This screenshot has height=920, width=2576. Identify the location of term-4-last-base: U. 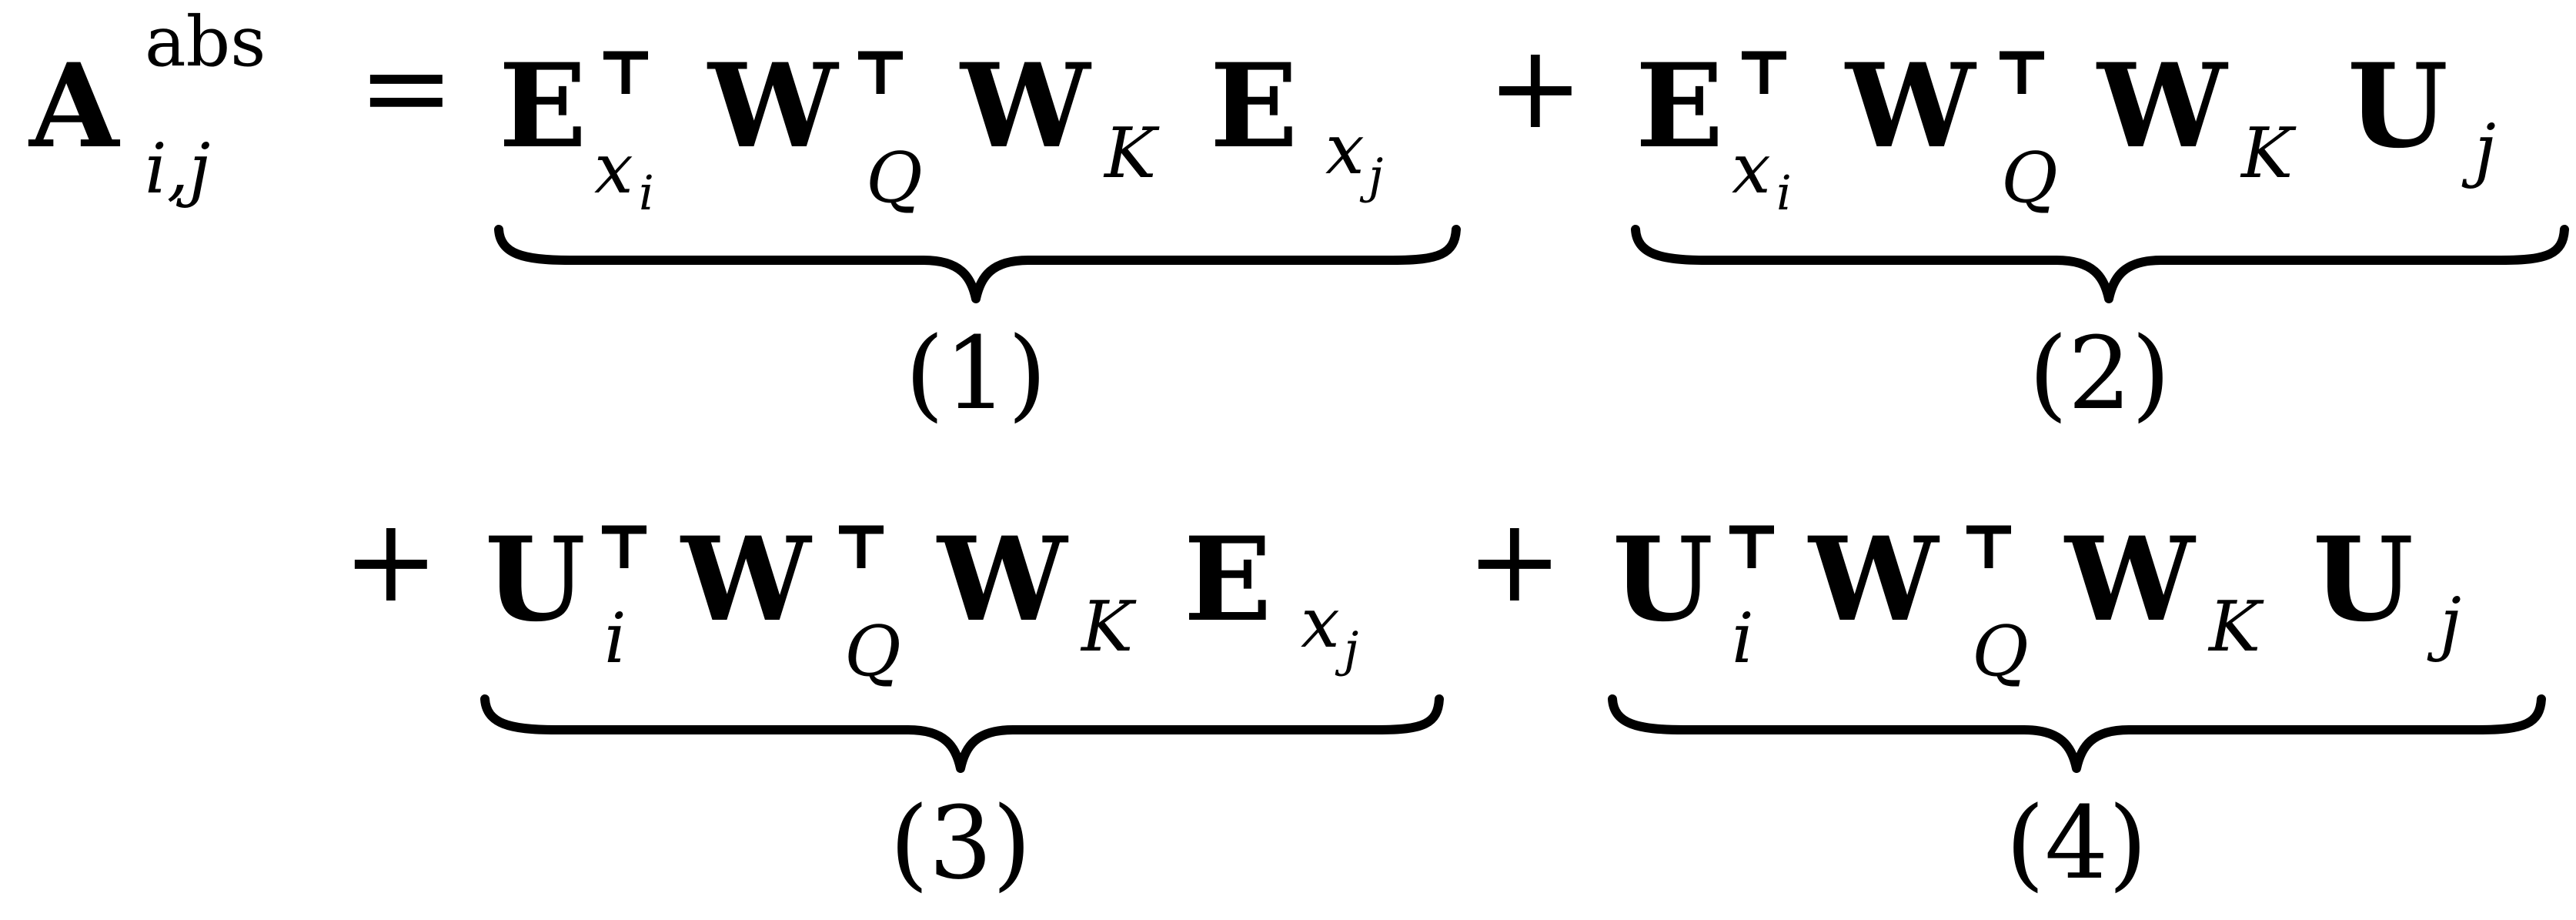
(2363, 580).